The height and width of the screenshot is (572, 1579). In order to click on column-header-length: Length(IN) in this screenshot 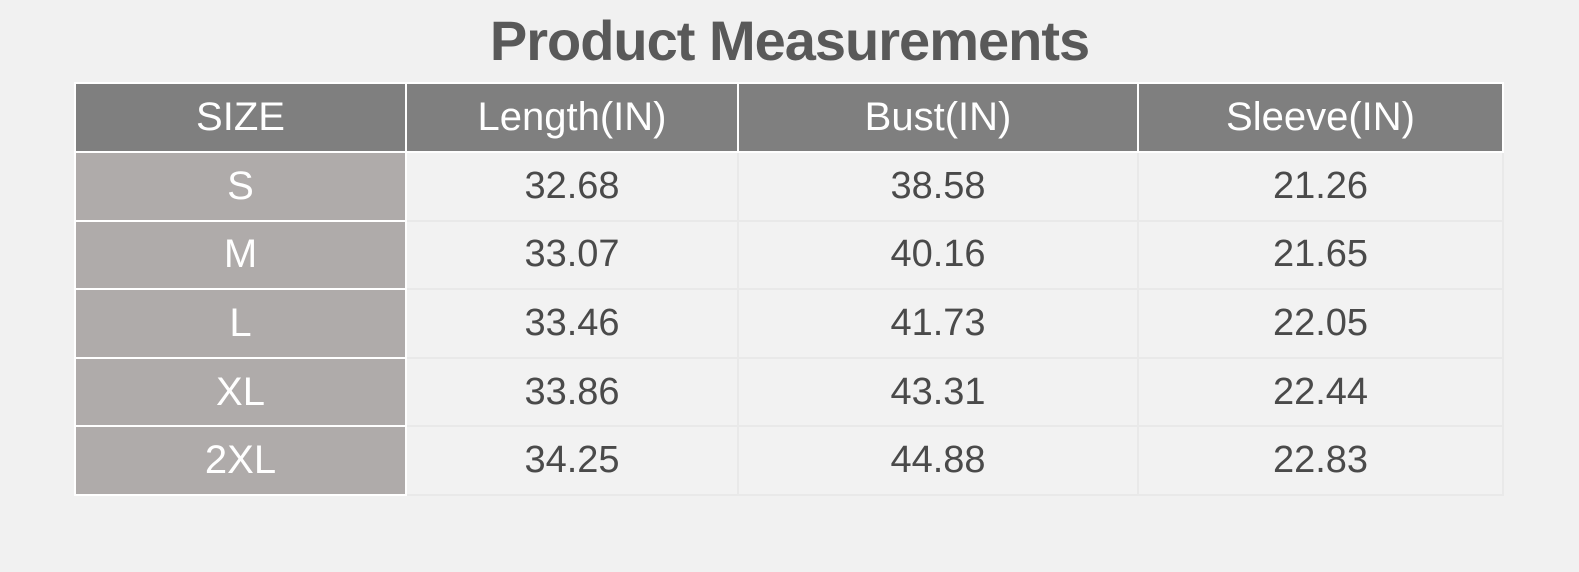, I will do `click(572, 117)`.